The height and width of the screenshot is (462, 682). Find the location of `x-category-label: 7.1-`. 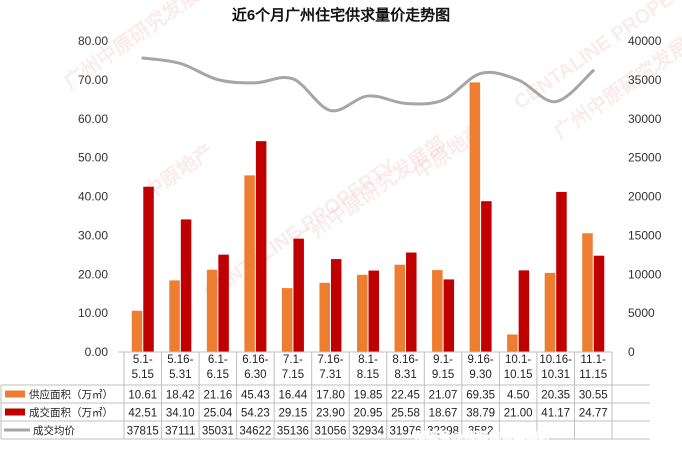

x-category-label: 7.1- is located at coordinates (293, 360).